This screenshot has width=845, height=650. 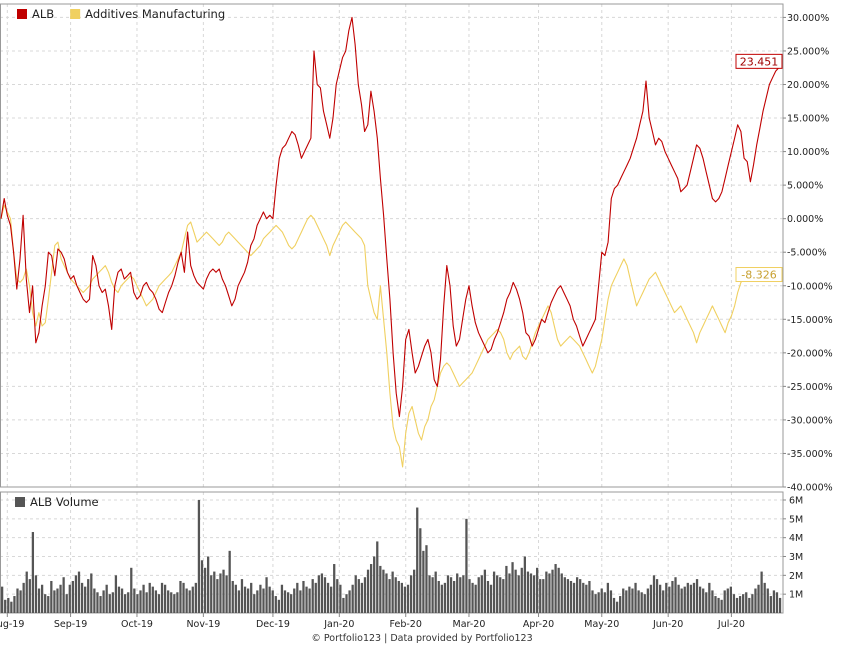 I want to click on x-tick-label: Mar-20, so click(x=469, y=624).